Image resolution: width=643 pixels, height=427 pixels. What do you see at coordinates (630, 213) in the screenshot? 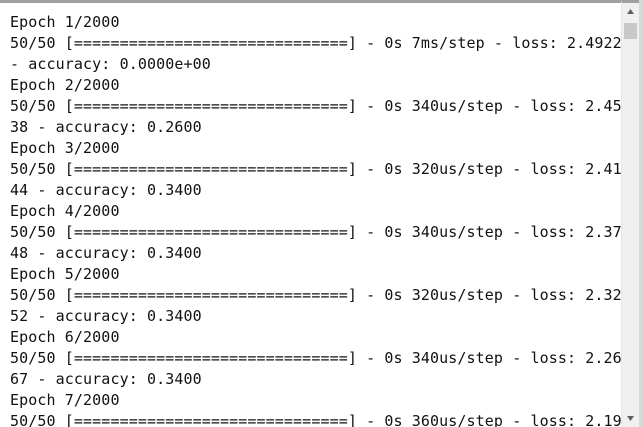
I see `scrollbar` at bounding box center [630, 213].